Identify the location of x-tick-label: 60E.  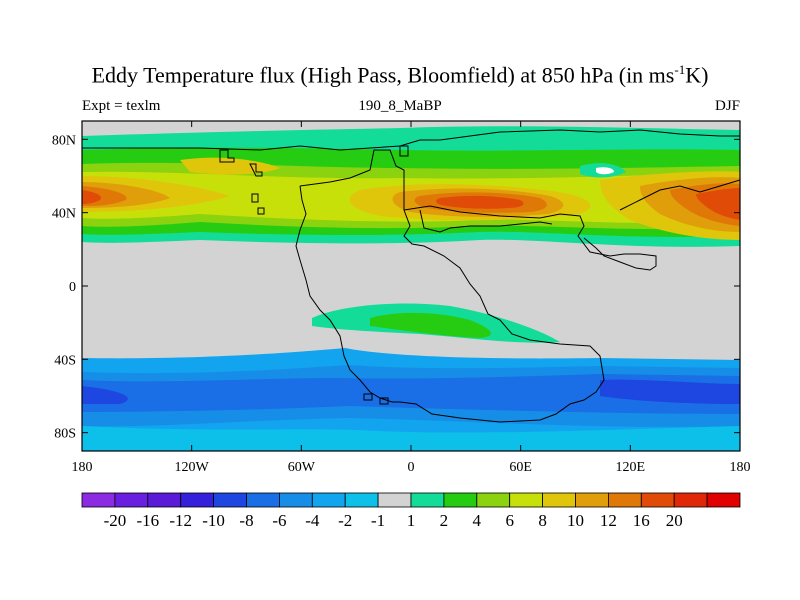
(520, 467).